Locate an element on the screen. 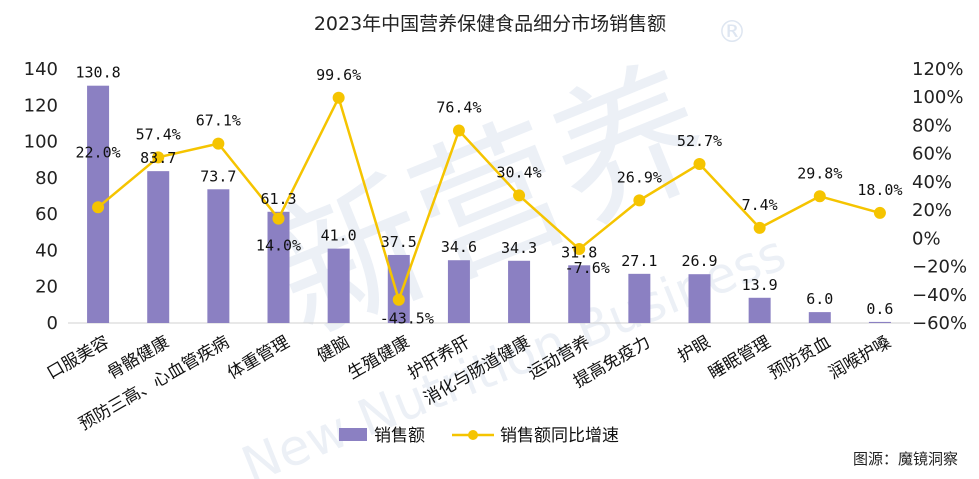 The height and width of the screenshot is (479, 979). growth-value-label: -43.5% is located at coordinates (407, 319).